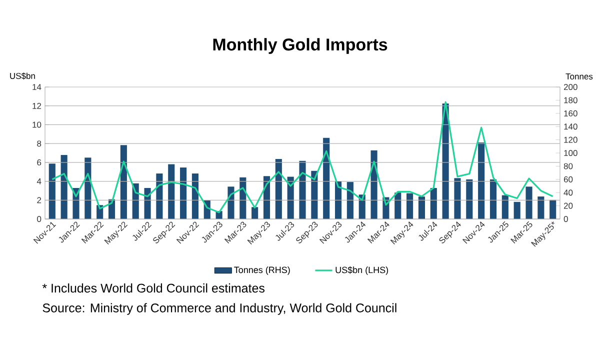 This screenshot has height=338, width=600. What do you see at coordinates (579, 77) in the screenshot?
I see `y2-axis-title: Tonnes` at bounding box center [579, 77].